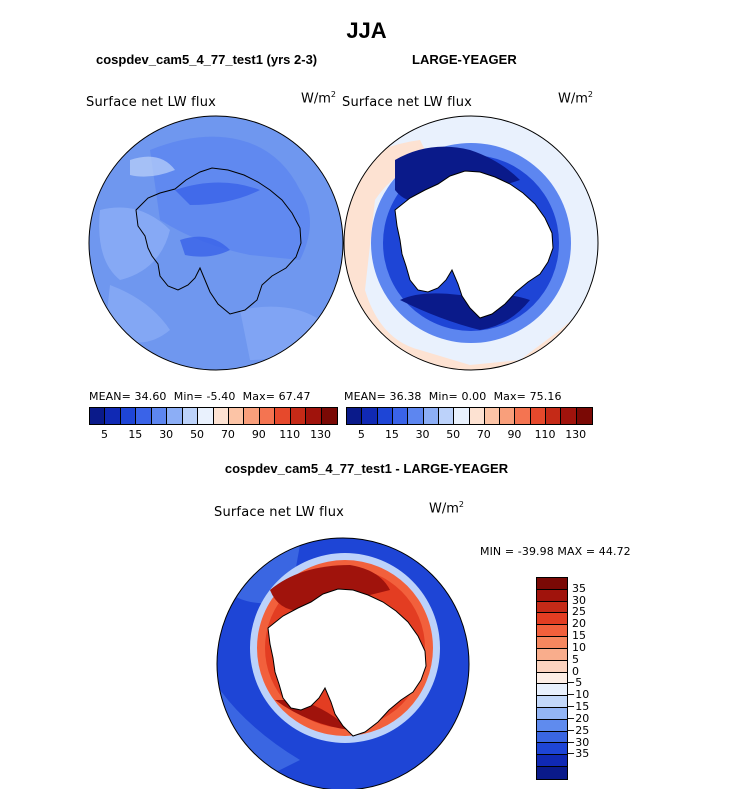 The width and height of the screenshot is (733, 789). Describe the element at coordinates (212, 435) in the screenshot. I see `colorbar-left-labels: 5 15 30 50 70 90 110 130` at that location.